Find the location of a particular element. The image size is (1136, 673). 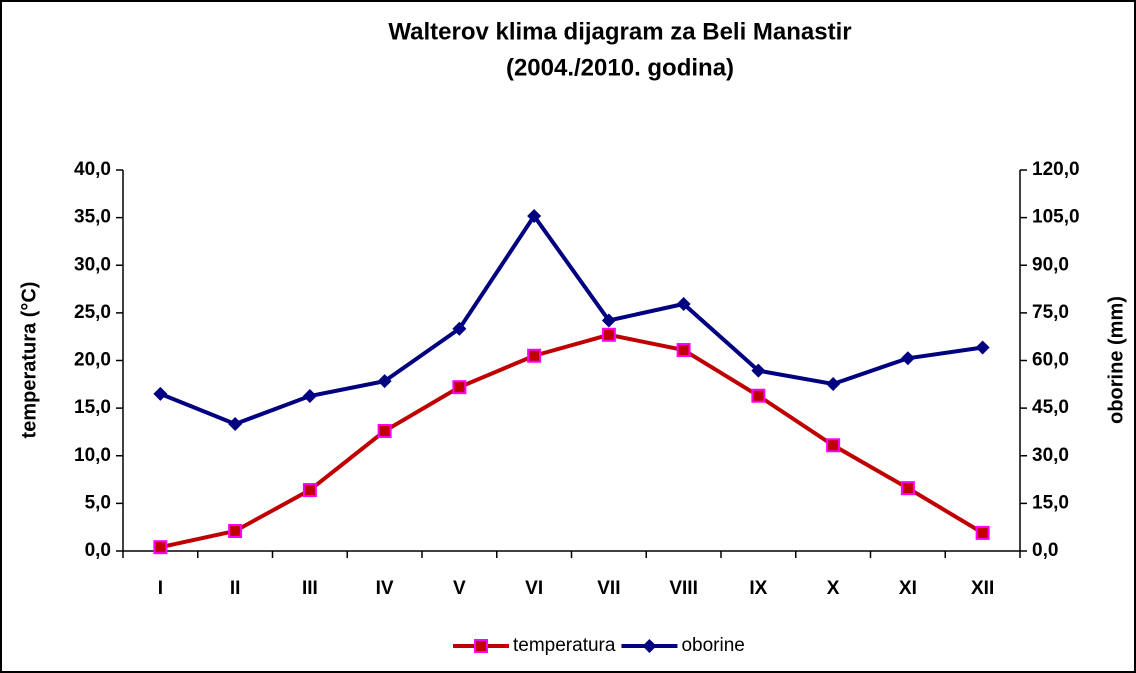

chart-subtitle: (2004./2010. godina) is located at coordinates (620, 67).